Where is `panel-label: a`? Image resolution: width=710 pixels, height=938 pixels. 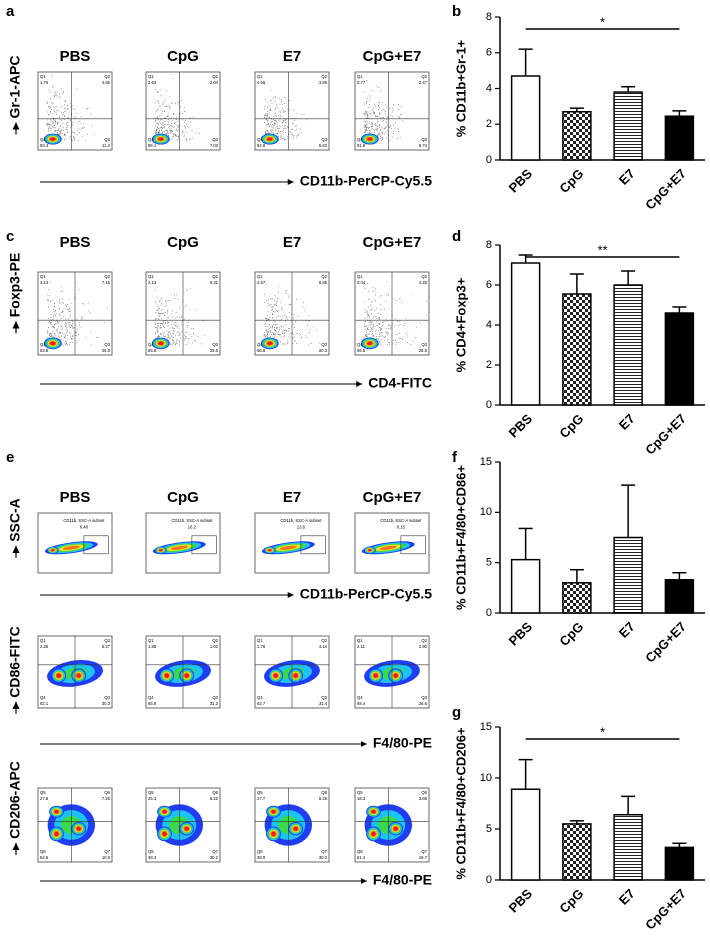 panel-label: a is located at coordinates (10, 11).